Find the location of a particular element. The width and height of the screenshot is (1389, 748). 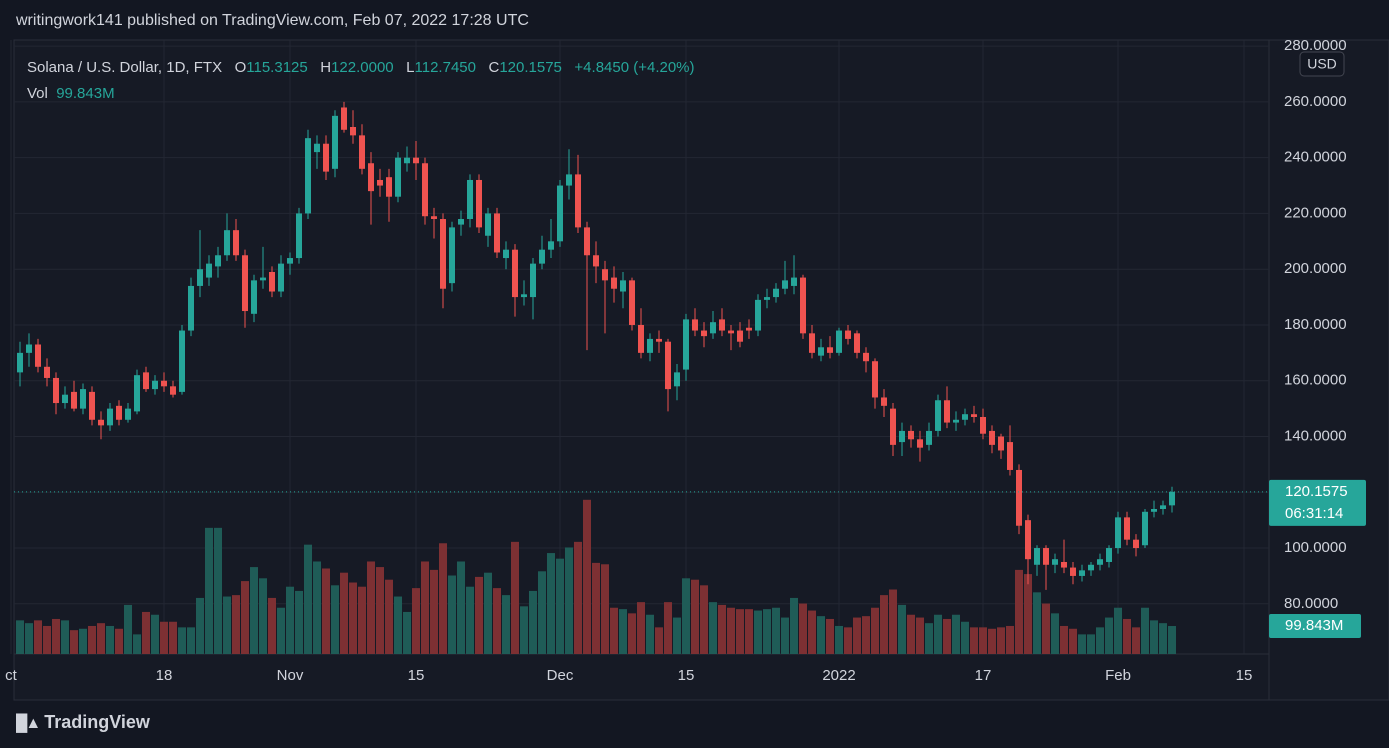

x-tick-label: 18 is located at coordinates (164, 675).